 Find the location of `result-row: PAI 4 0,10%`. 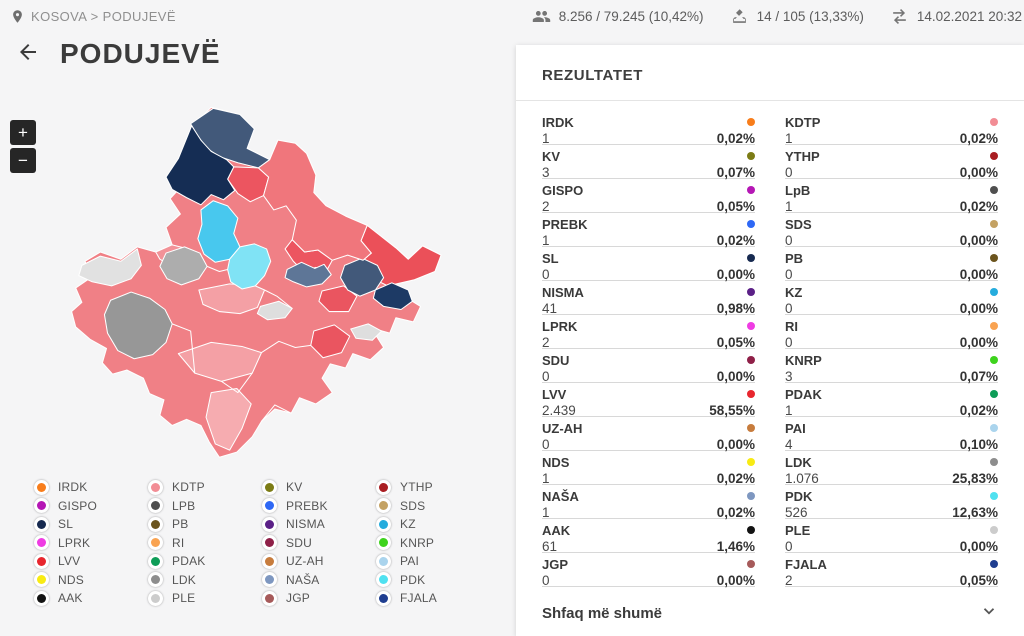

result-row: PAI 4 0,10% is located at coordinates (891, 434).